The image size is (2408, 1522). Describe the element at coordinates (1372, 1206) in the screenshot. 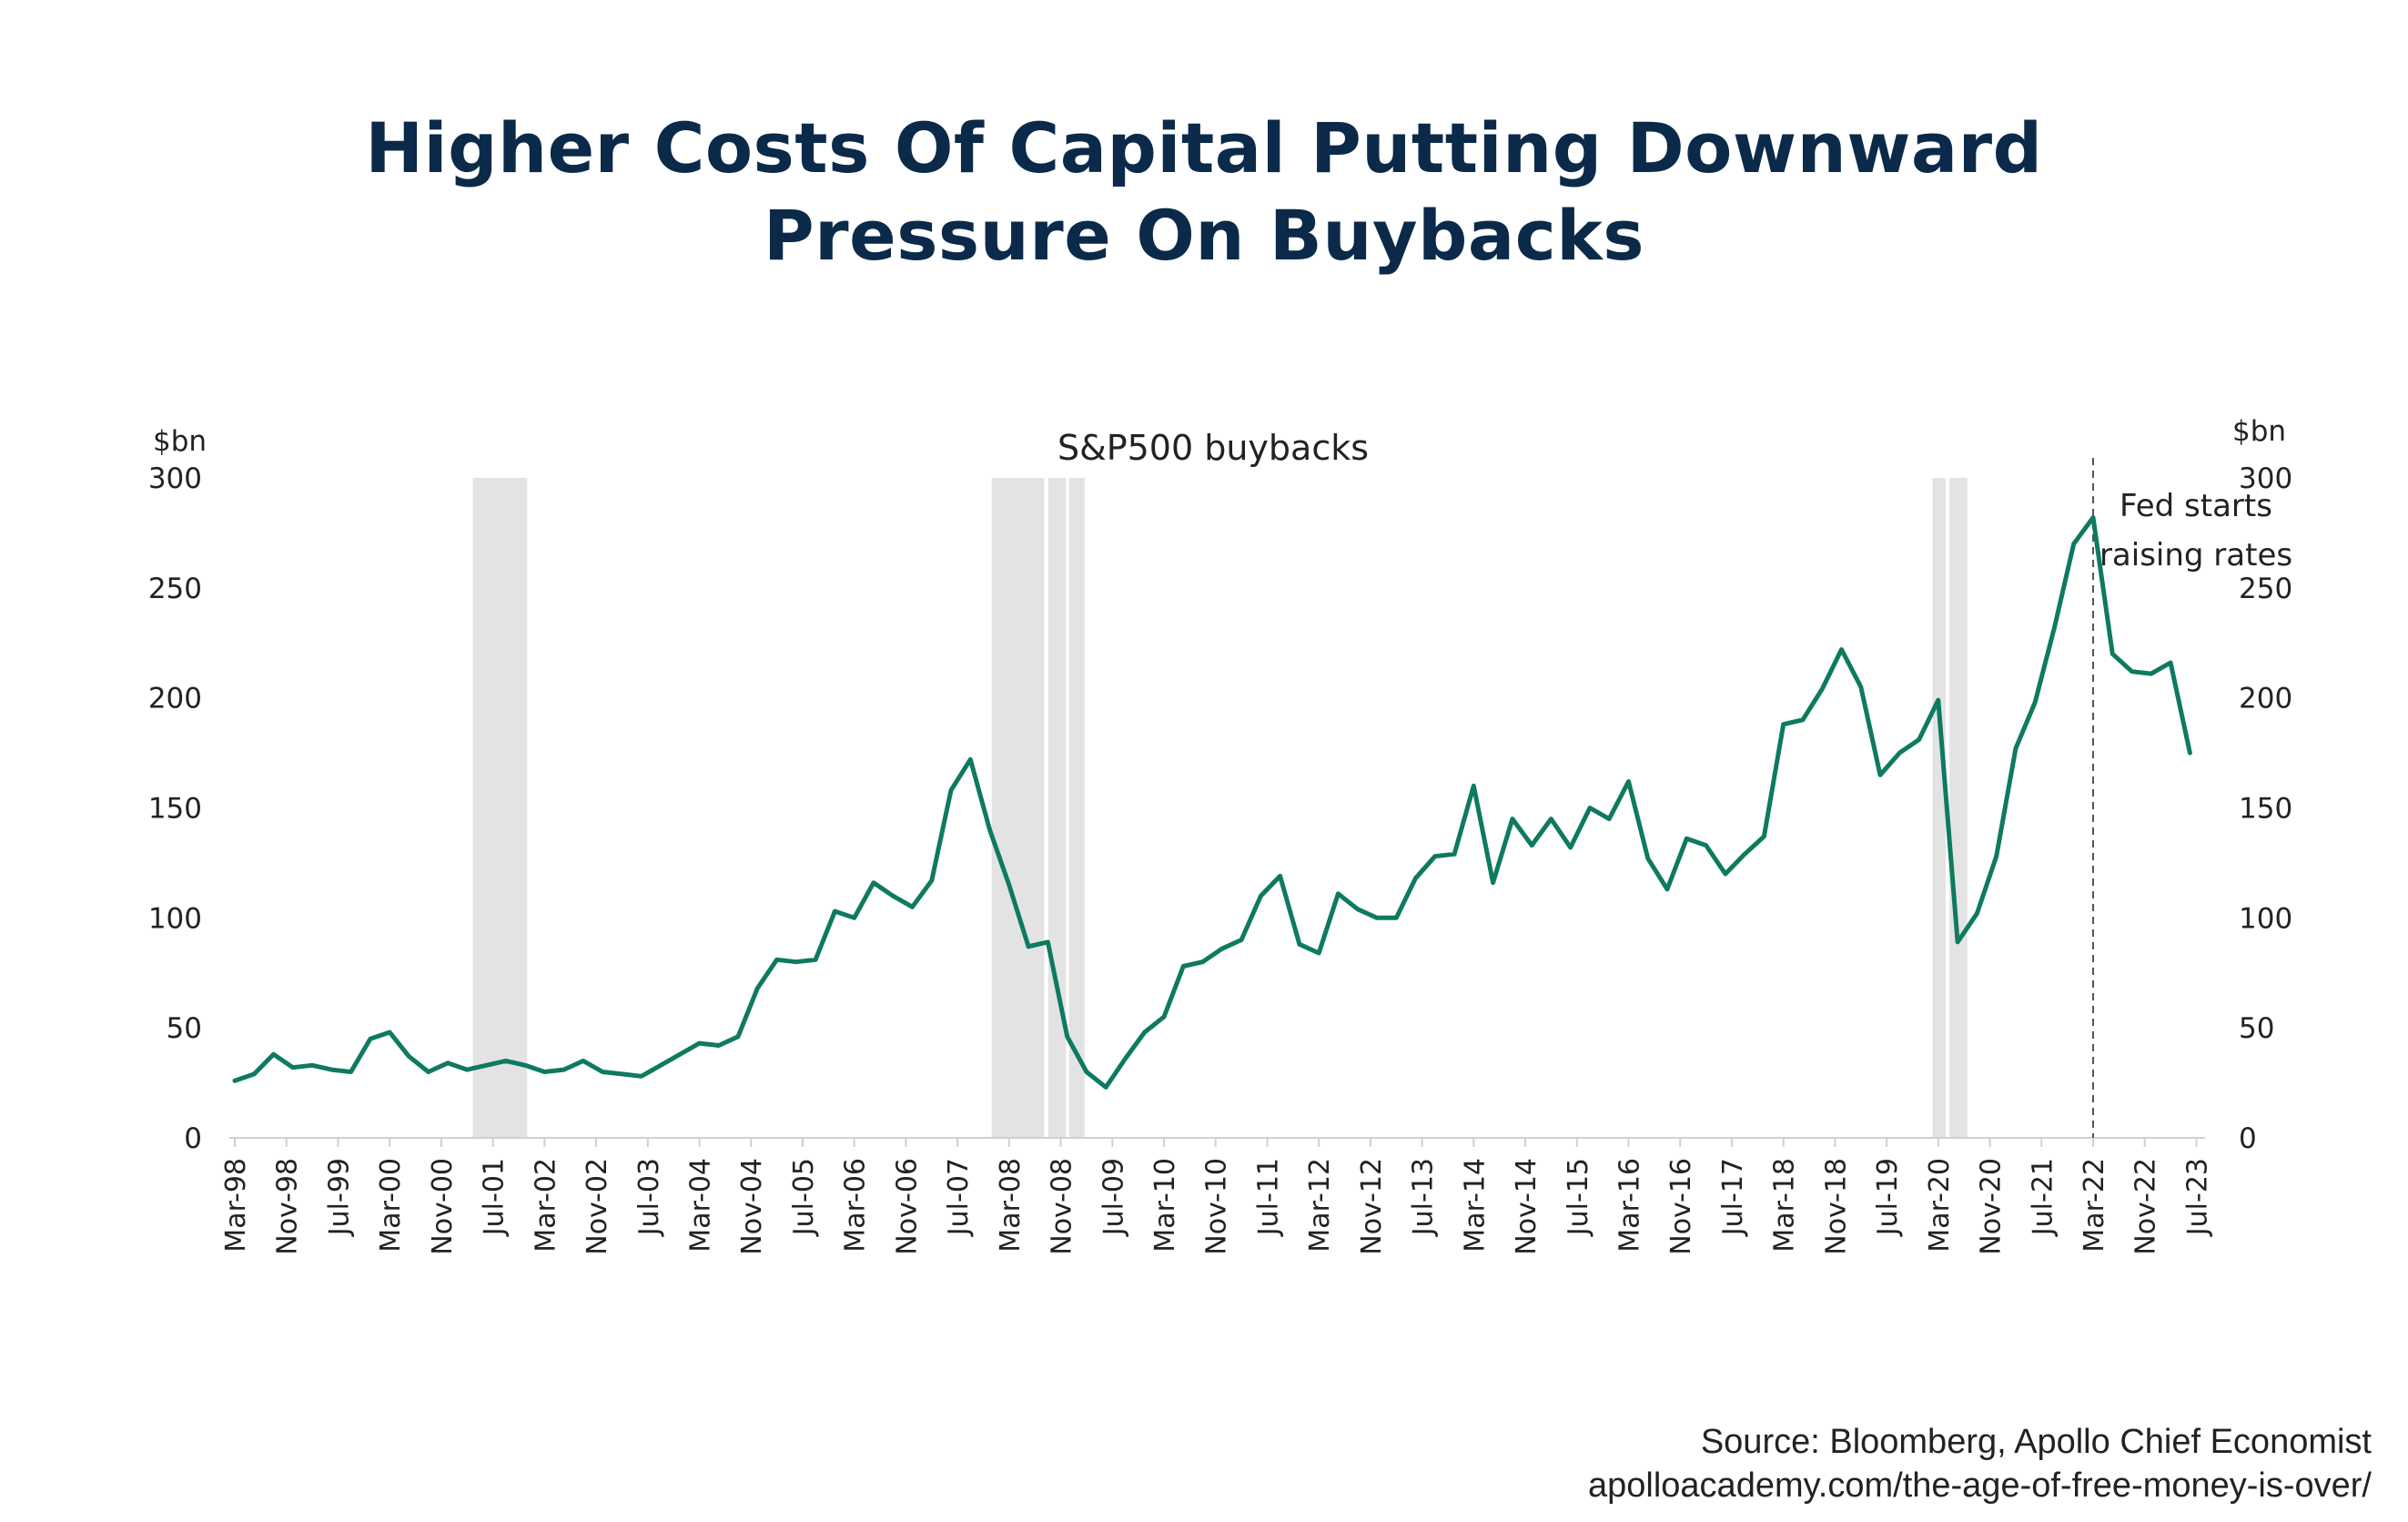

I see `x-tick-label: Nov-12` at that location.